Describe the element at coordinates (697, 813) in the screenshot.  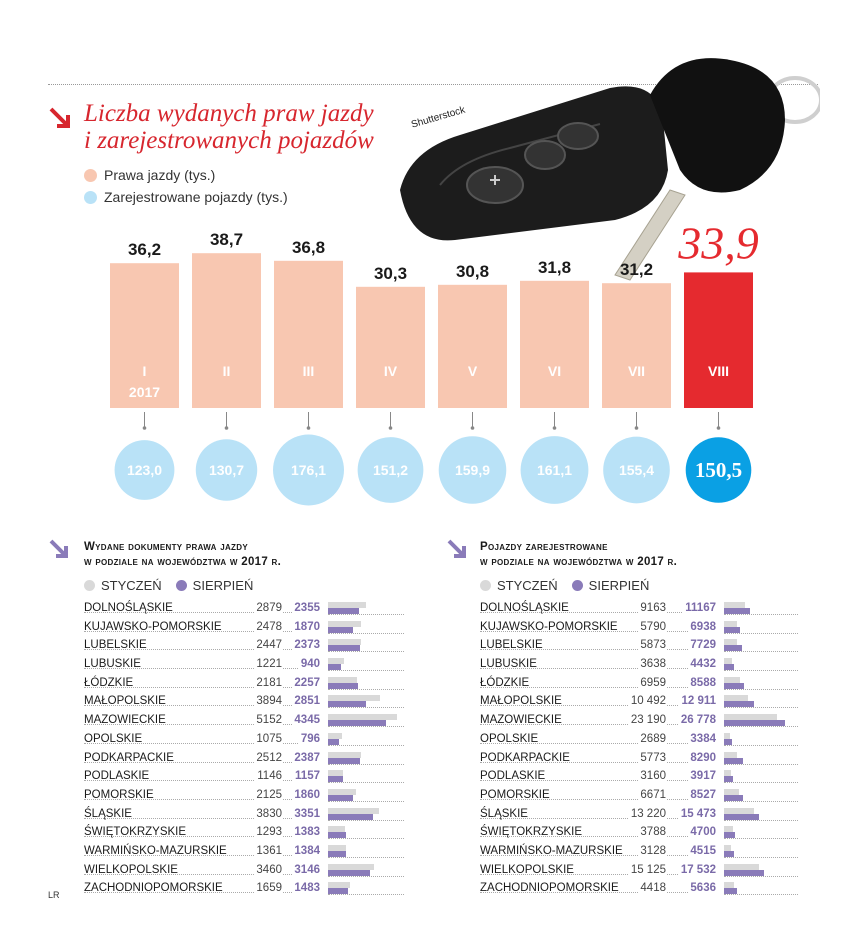
I see `august-value: 15 473` at that location.